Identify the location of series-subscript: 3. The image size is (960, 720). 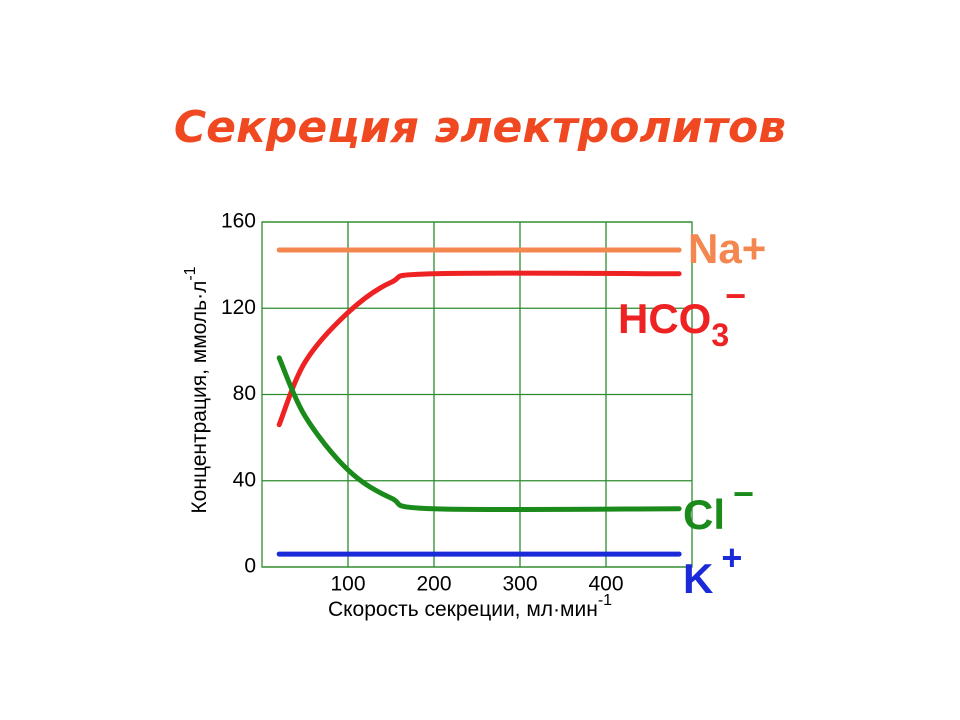
(720, 335).